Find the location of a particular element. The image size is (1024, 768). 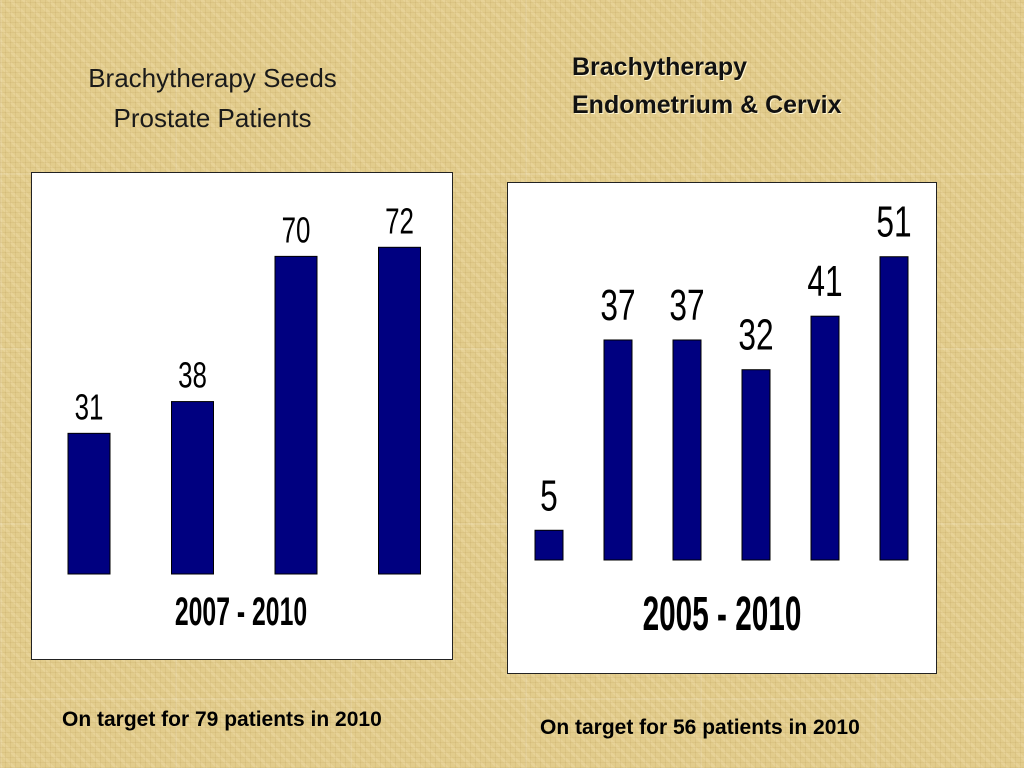

endometrium-cervix-bar-value-2: 37 is located at coordinates (617, 305).